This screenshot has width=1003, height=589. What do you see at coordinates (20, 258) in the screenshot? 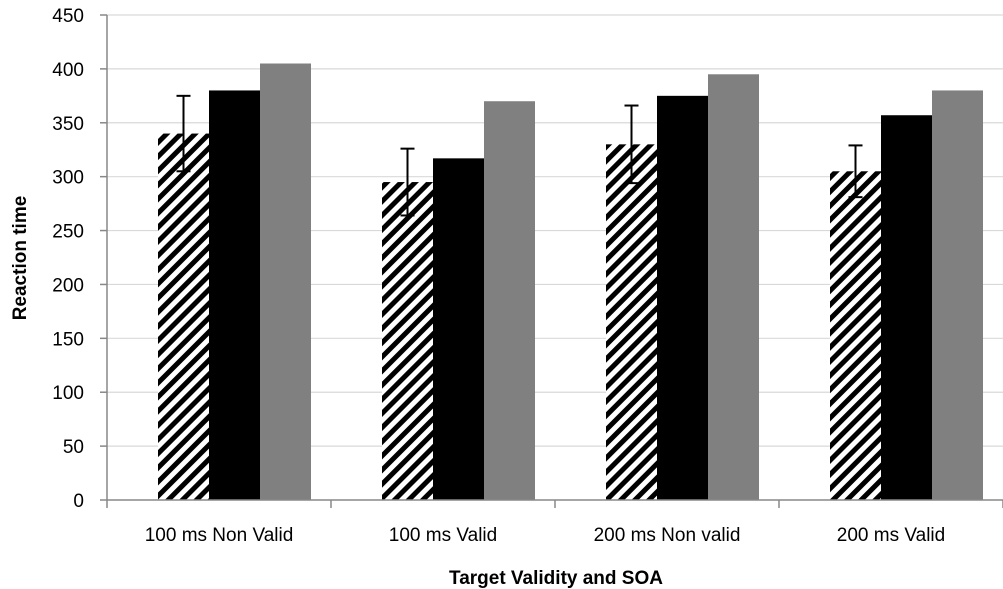
I see `y-axis-title: Reaction time` at bounding box center [20, 258].